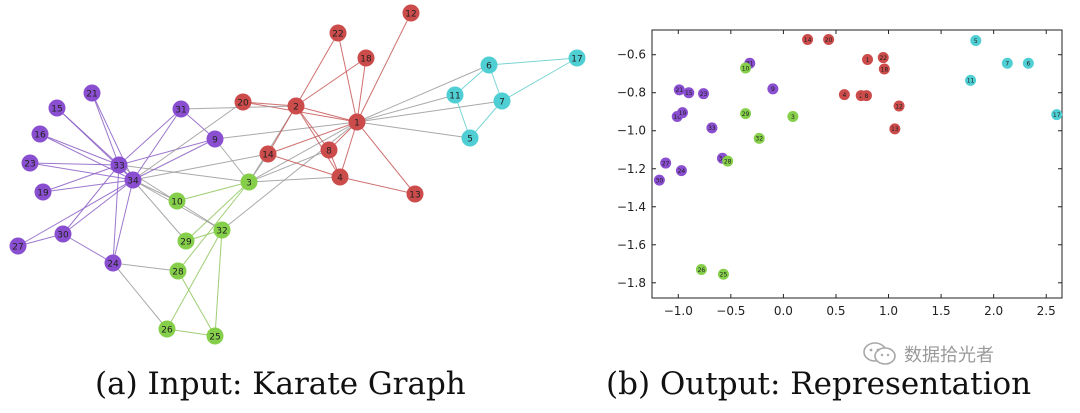  I want to click on scatter-point-label: 25, so click(724, 275).